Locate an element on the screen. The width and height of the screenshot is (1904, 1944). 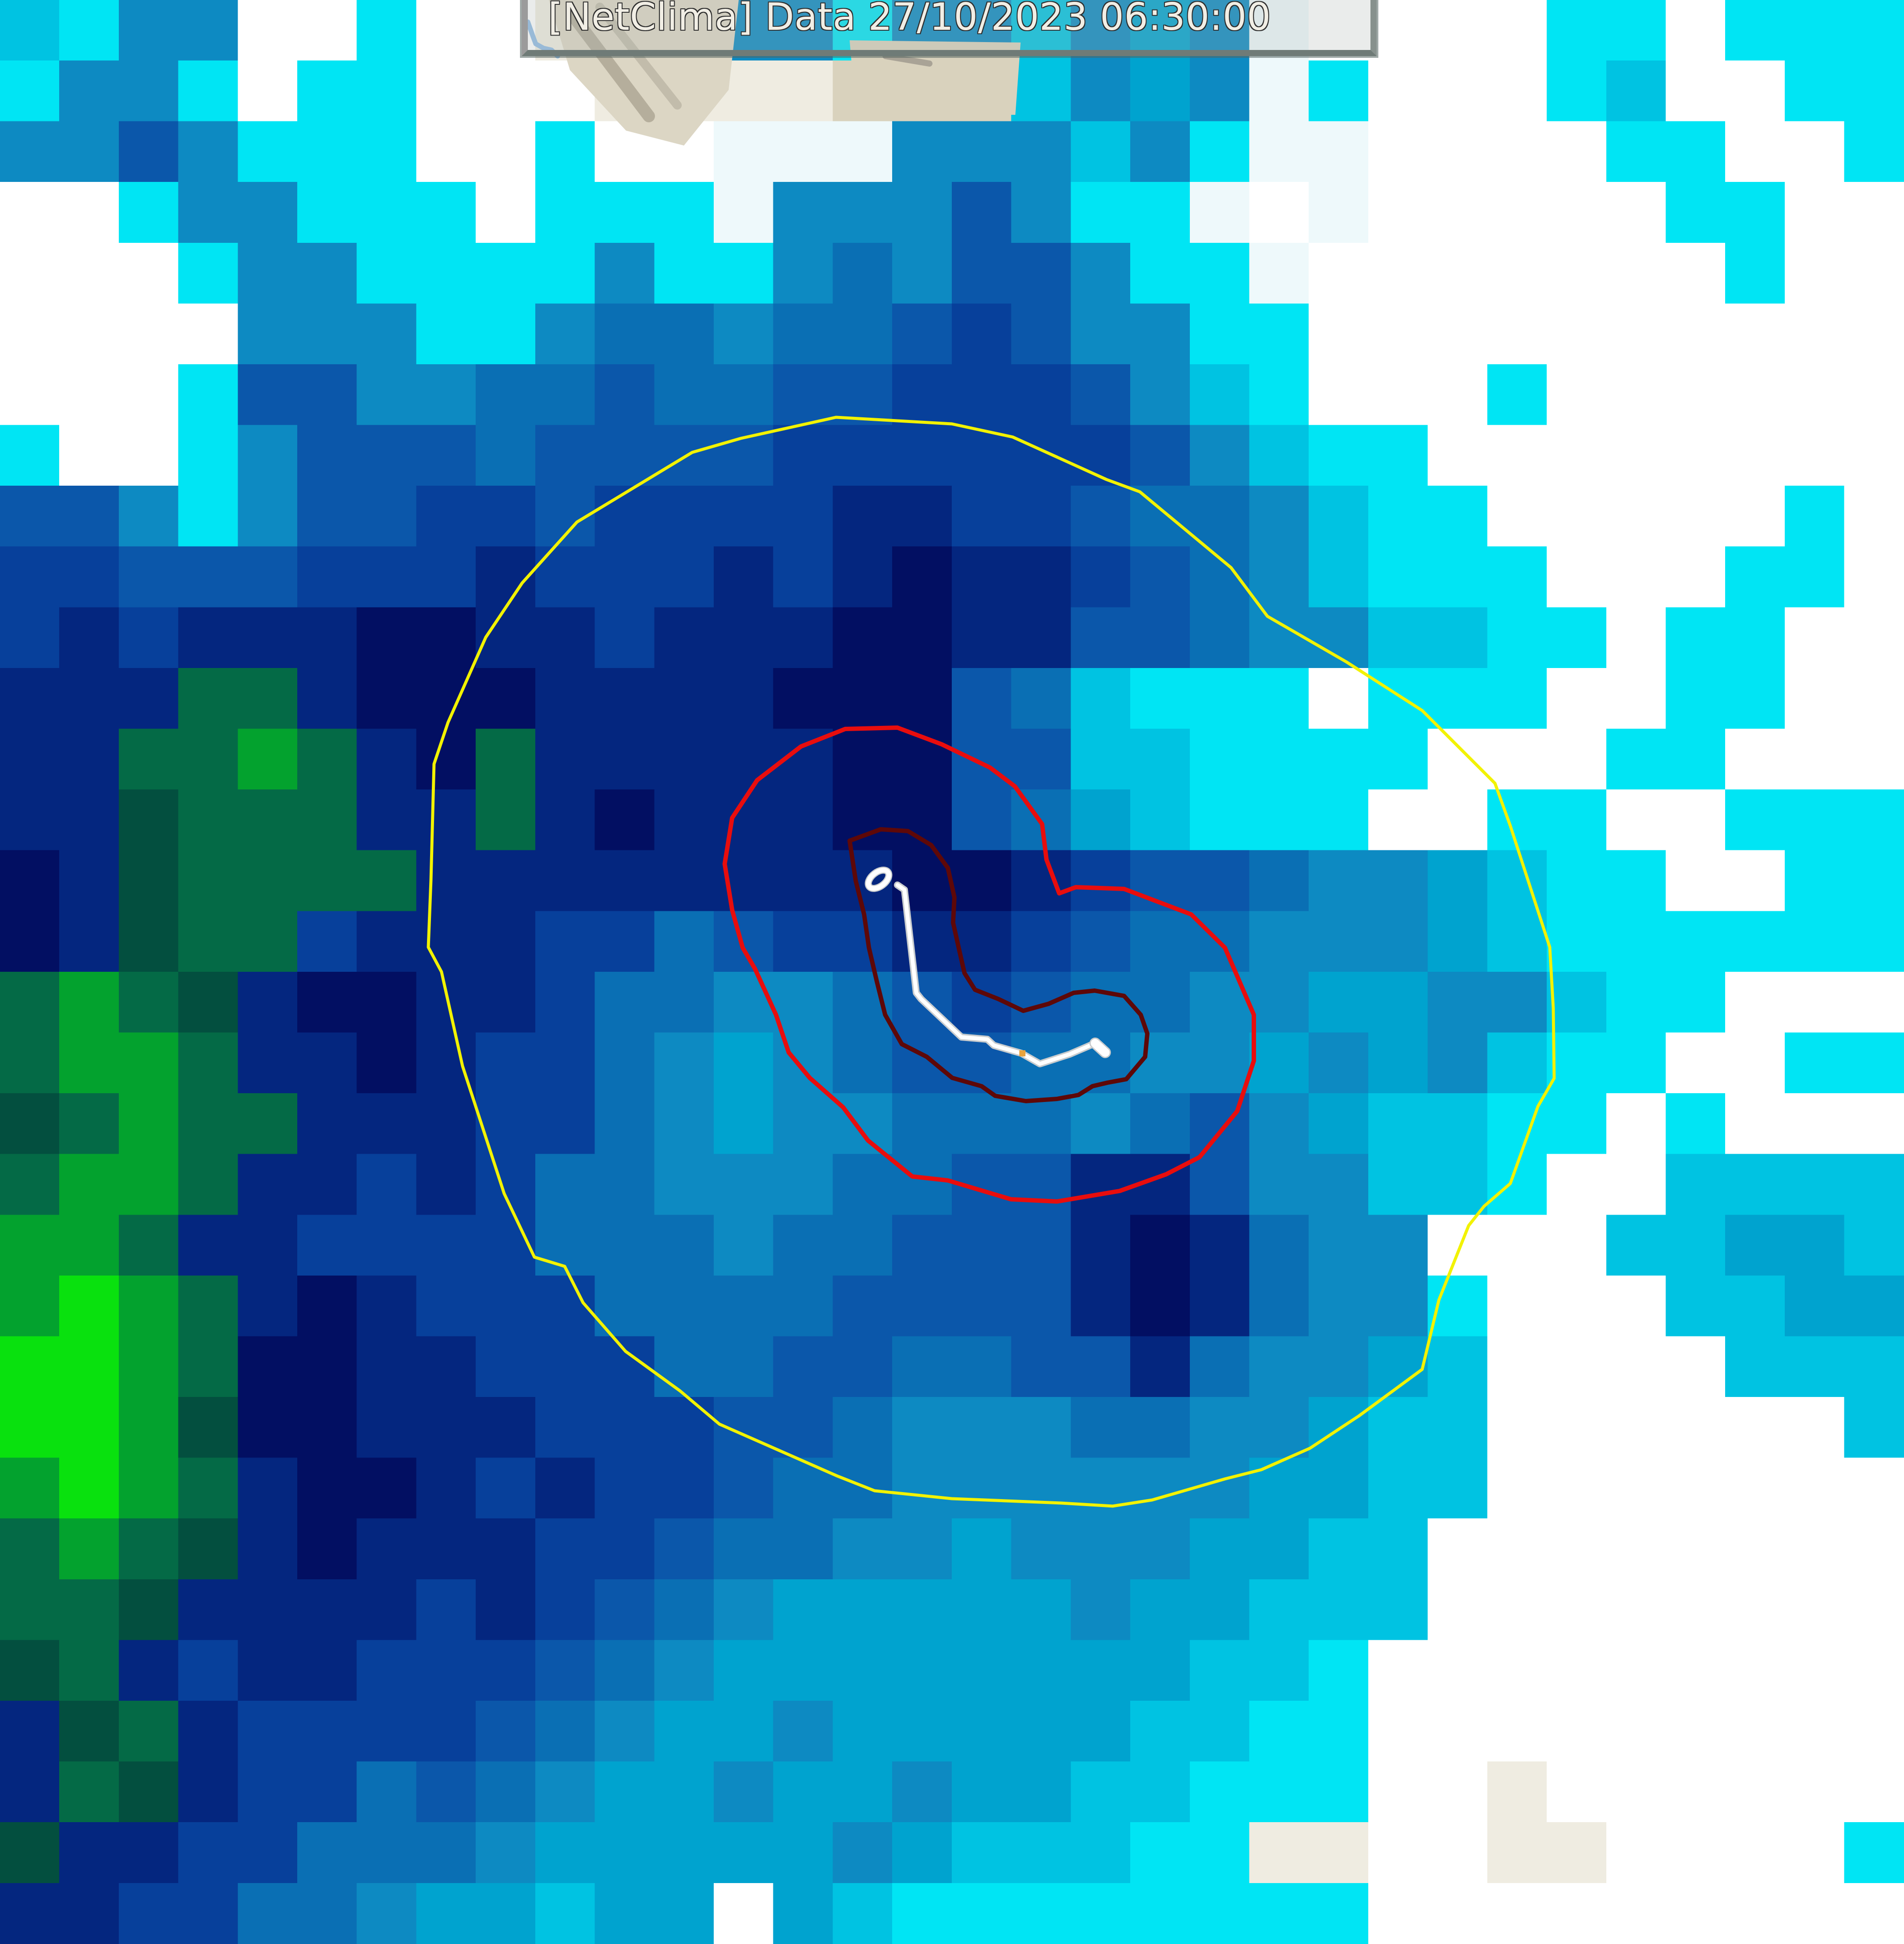
terrain-streak is located at coordinates (611, 66).